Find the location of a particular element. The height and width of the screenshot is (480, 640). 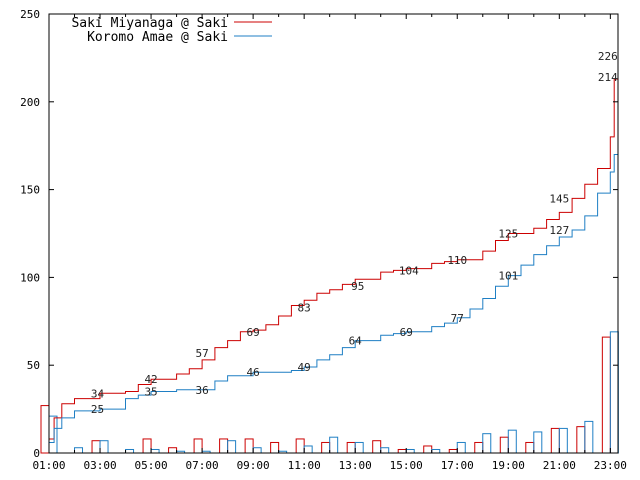

x-tick-label: 15:00 is located at coordinates (406, 465).